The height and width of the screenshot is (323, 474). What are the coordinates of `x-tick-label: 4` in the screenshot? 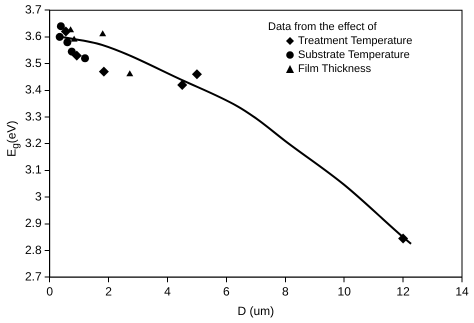 It's located at (168, 291).